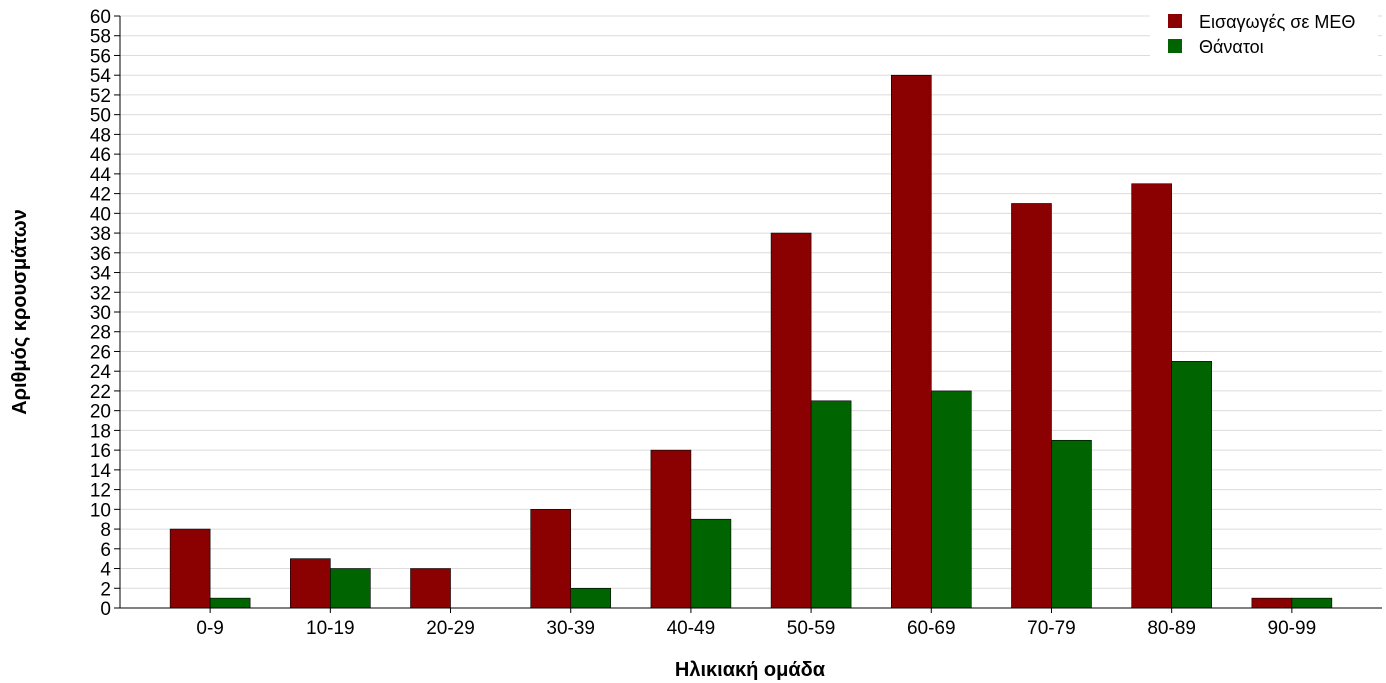 This screenshot has height=683, width=1386. I want to click on y-tick-label: 4, so click(105, 570).